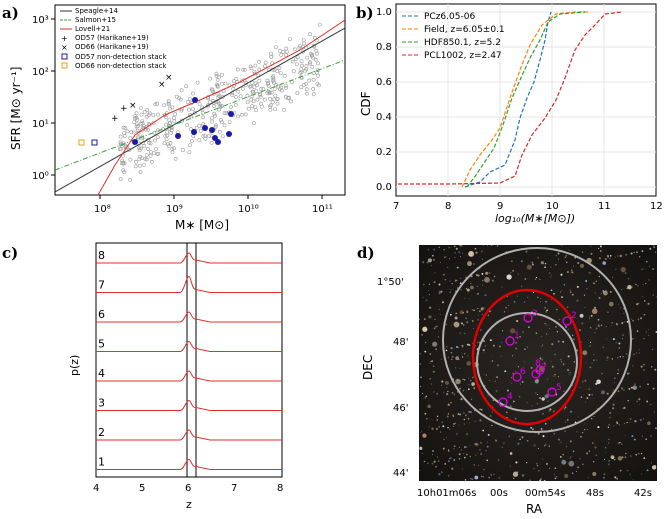 The width and height of the screenshot is (664, 519). Describe the element at coordinates (535, 314) in the screenshot. I see `member-label: 3` at that location.